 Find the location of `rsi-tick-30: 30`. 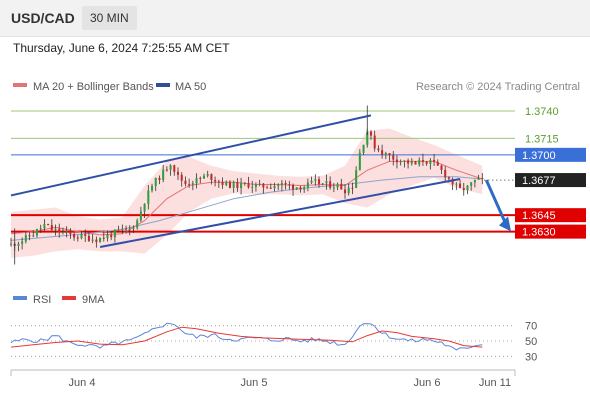

rsi-tick-30: 30 is located at coordinates (531, 357).